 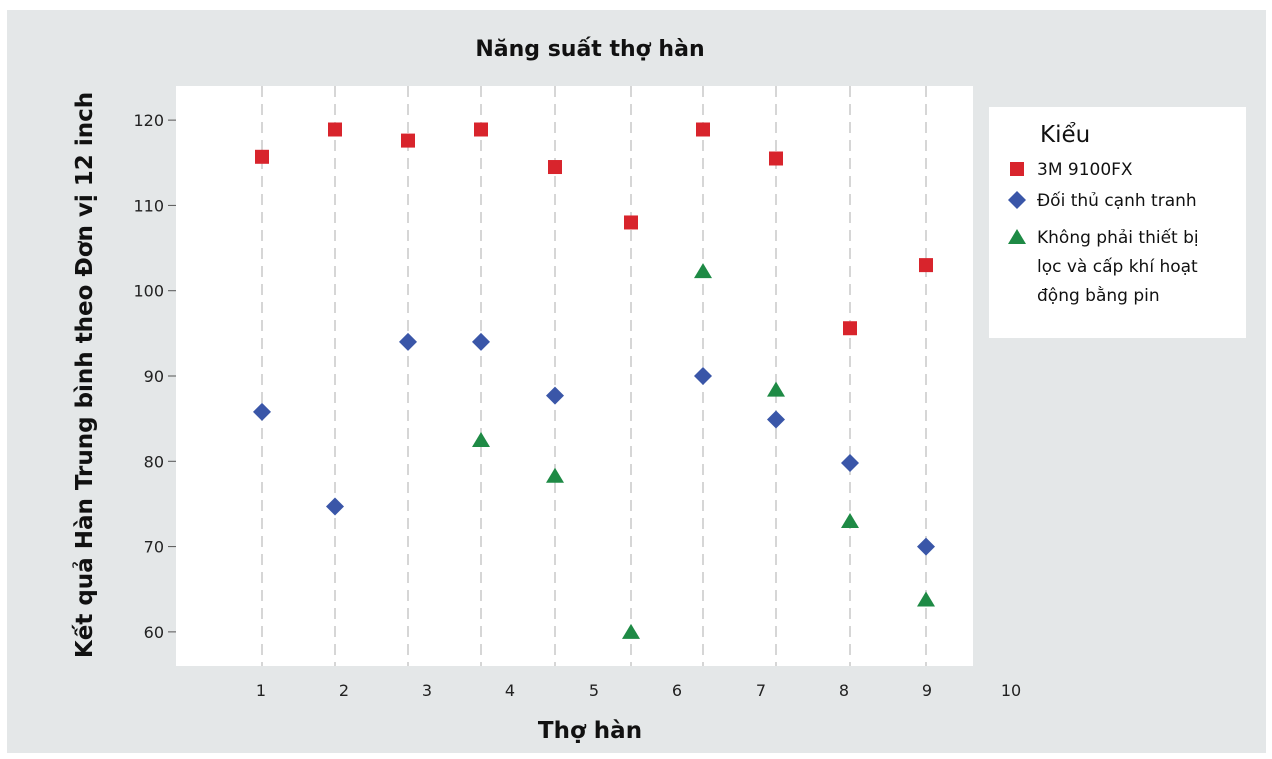 I want to click on legend-box, so click(x=1117, y=222).